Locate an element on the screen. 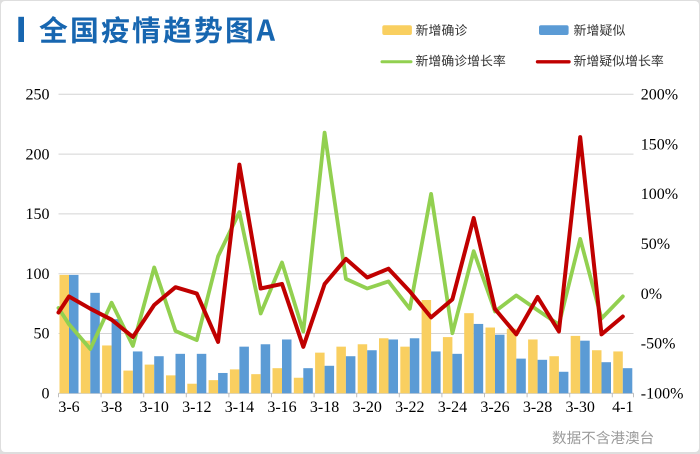 The height and width of the screenshot is (454, 700). svg-text: 200% is located at coordinates (659, 95).